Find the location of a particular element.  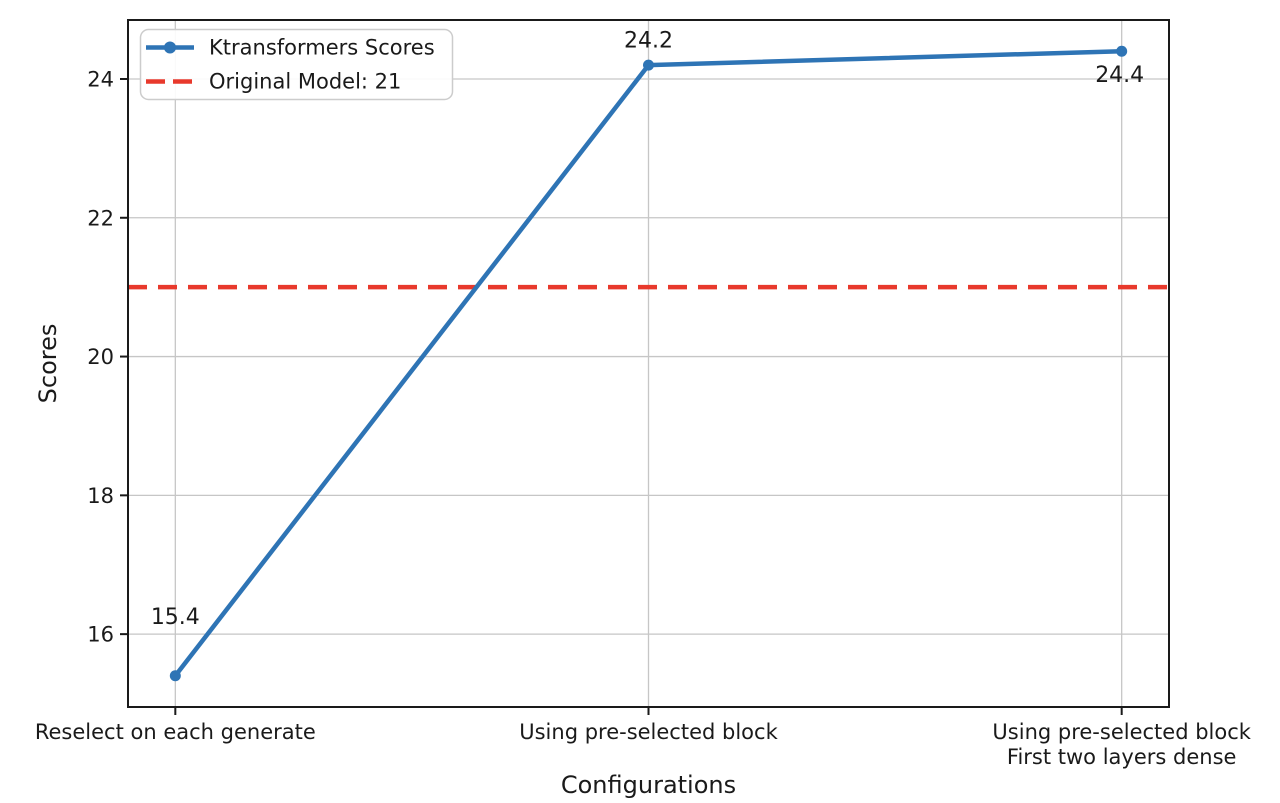

y-tick-label: 22 is located at coordinates (100, 218).